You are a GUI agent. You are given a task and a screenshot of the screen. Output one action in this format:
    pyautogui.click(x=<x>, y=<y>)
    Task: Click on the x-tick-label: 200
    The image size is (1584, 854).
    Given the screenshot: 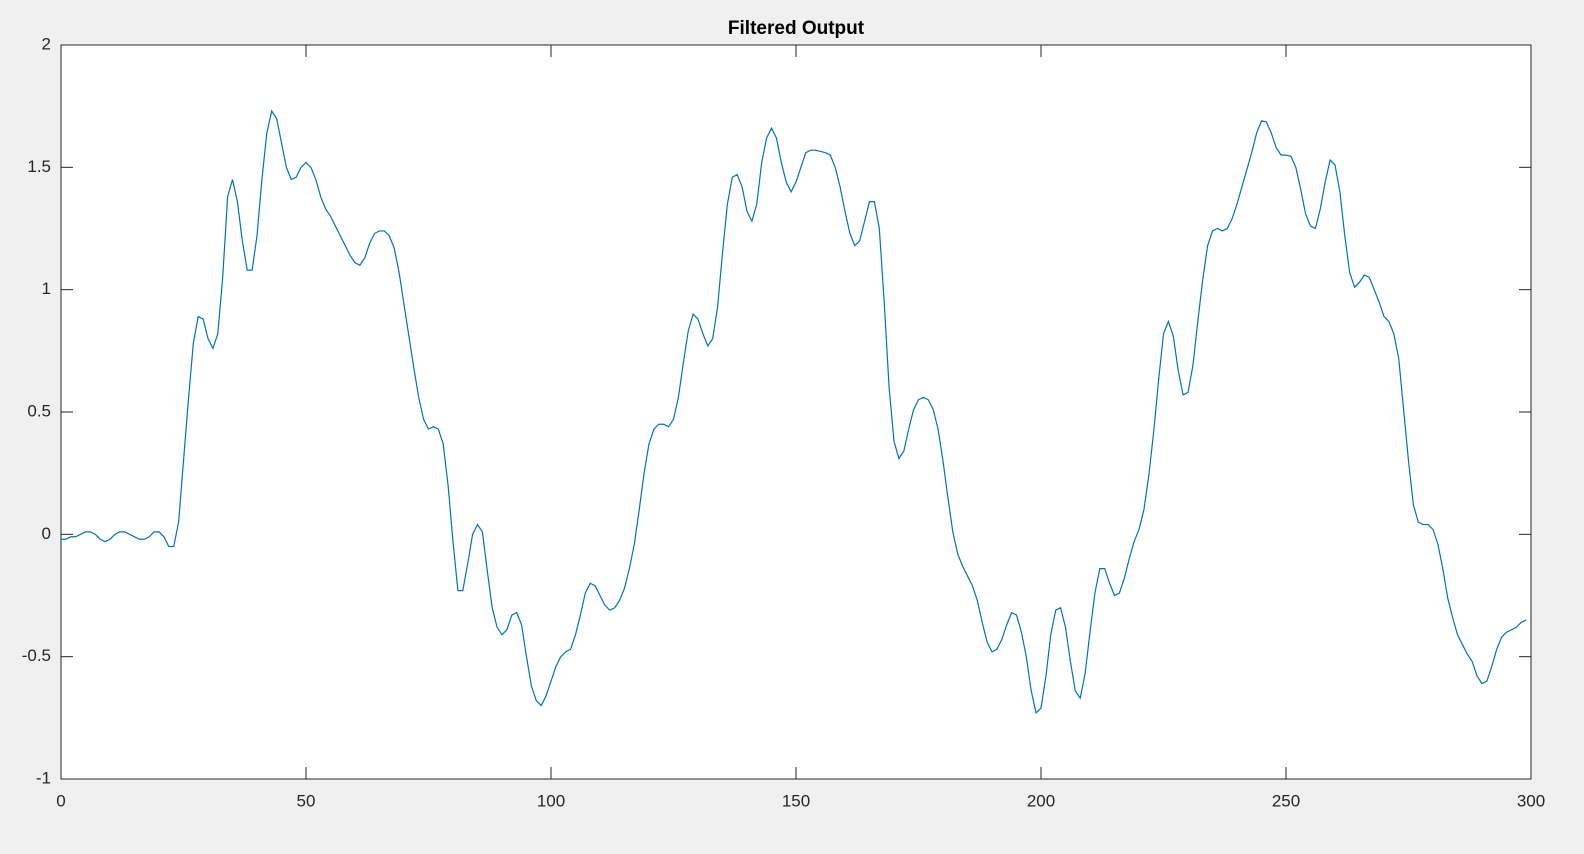 What is the action you would take?
    pyautogui.click(x=1041, y=800)
    